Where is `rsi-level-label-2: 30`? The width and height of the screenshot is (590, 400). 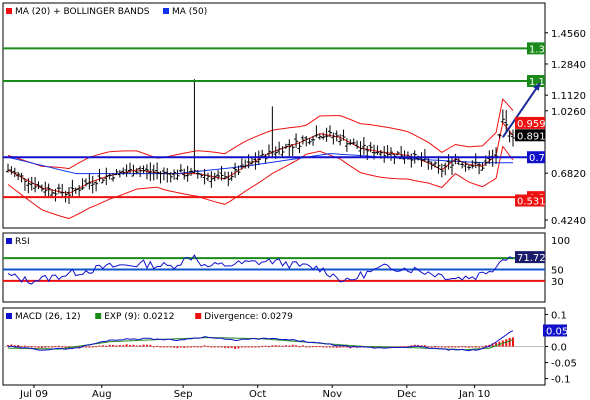
rsi-level-label-2: 30 is located at coordinates (557, 282).